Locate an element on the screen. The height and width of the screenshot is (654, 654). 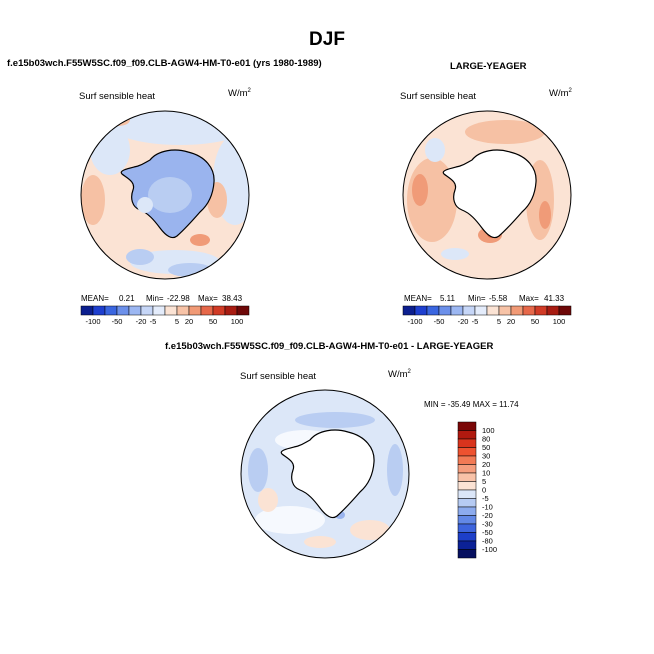
colorbar-model-label: 100 is located at coordinates (237, 321).